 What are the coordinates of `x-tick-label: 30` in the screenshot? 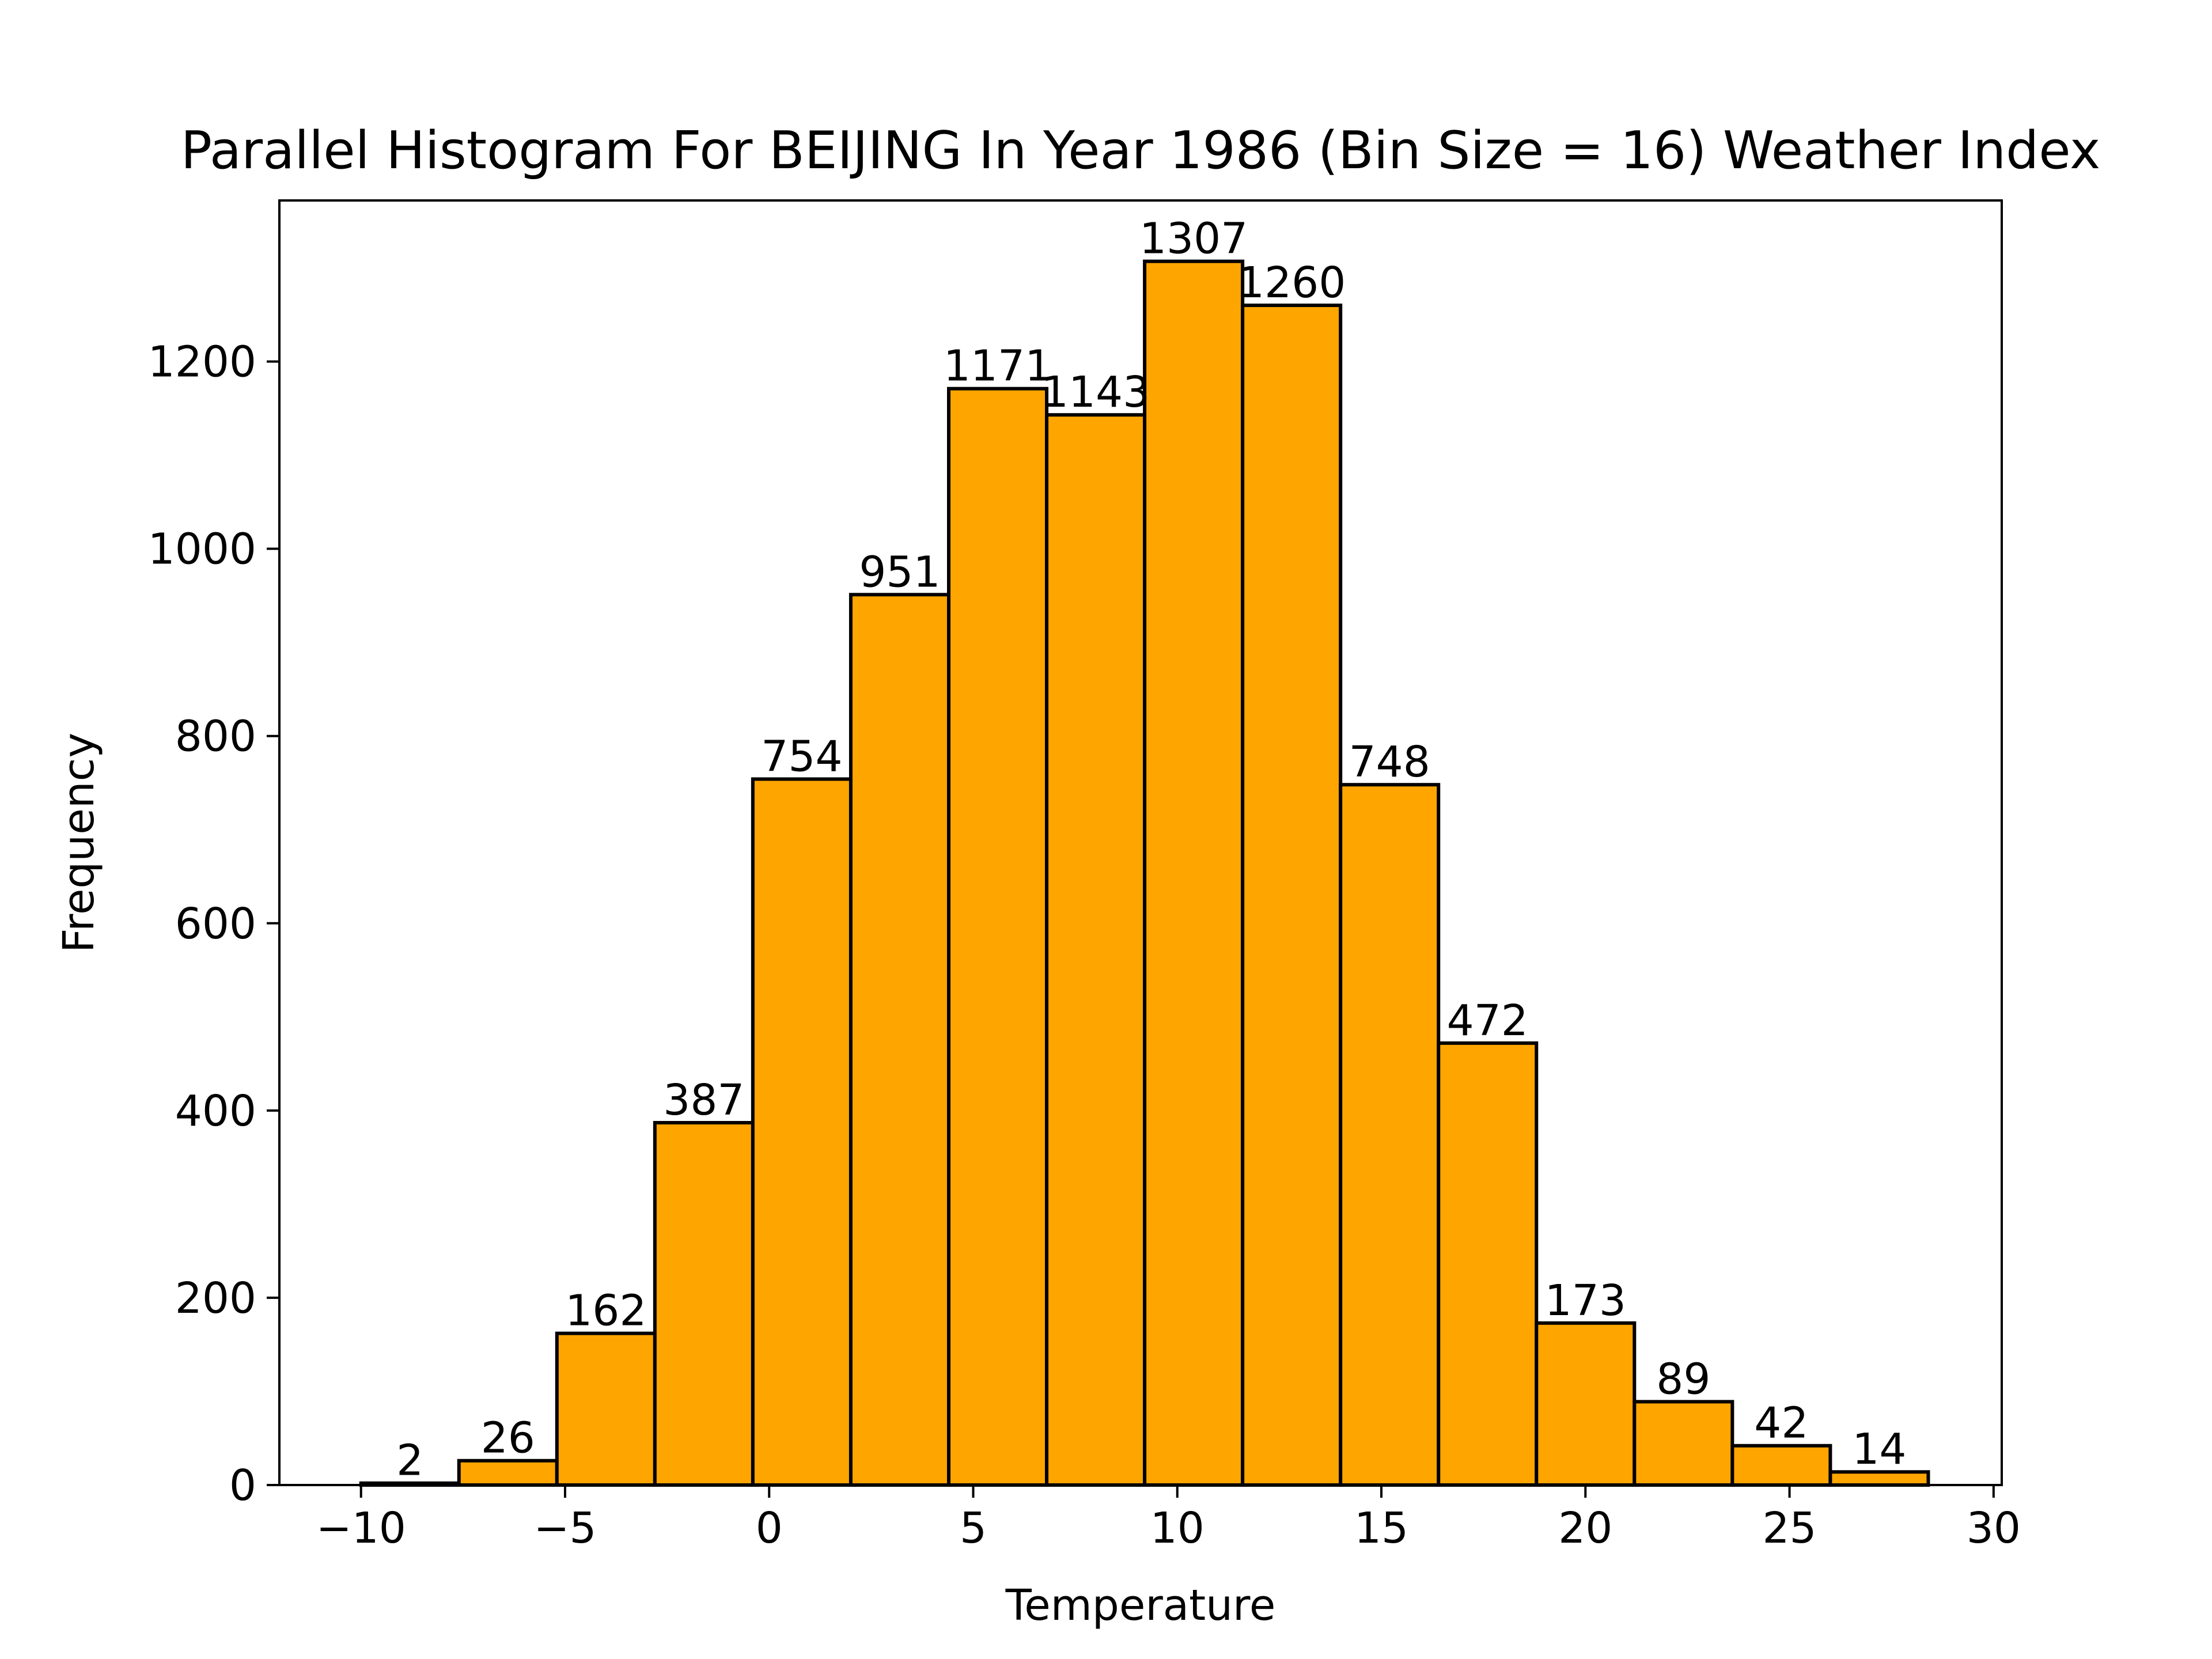 It's located at (1994, 1528).